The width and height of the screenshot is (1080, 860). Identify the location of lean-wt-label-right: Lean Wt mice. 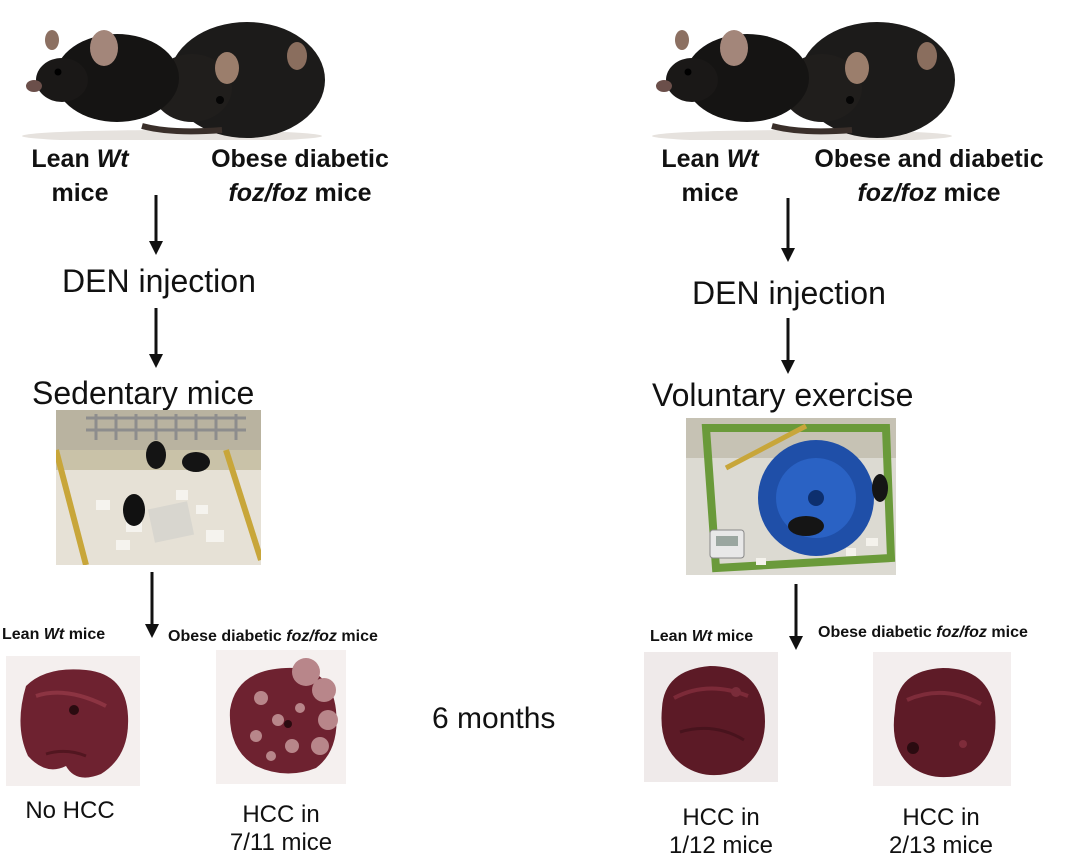
(710, 176).